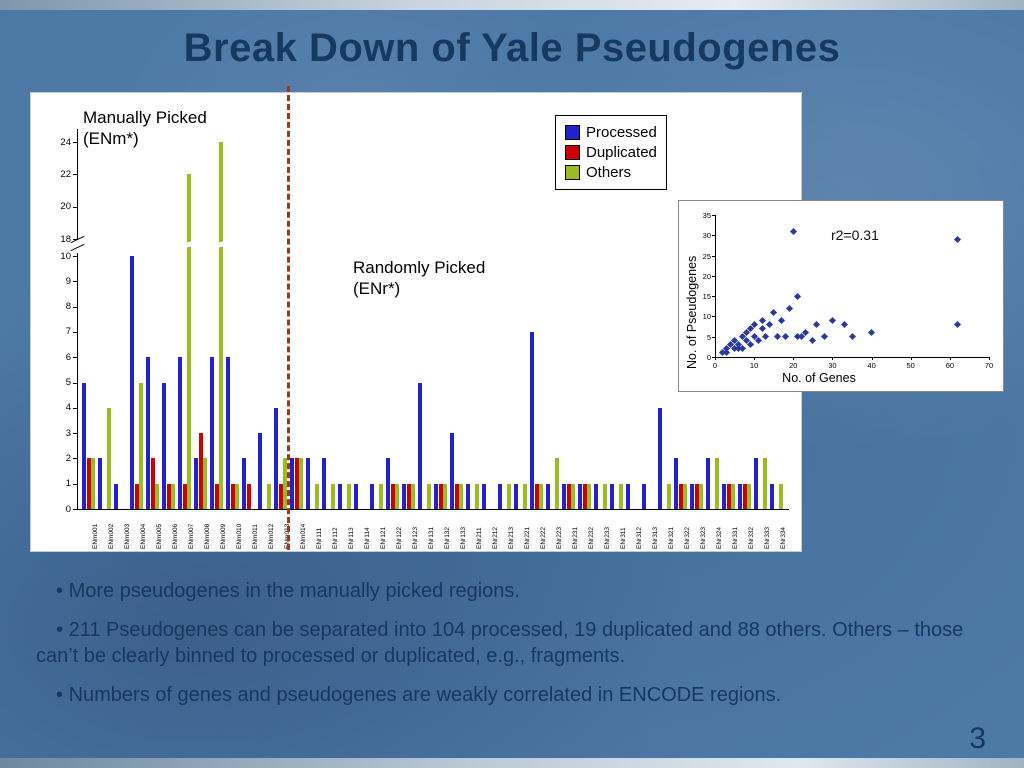 The width and height of the screenshot is (1024, 768). Describe the element at coordinates (639, 537) in the screenshot. I see `x-category-label: ENr312` at that location.